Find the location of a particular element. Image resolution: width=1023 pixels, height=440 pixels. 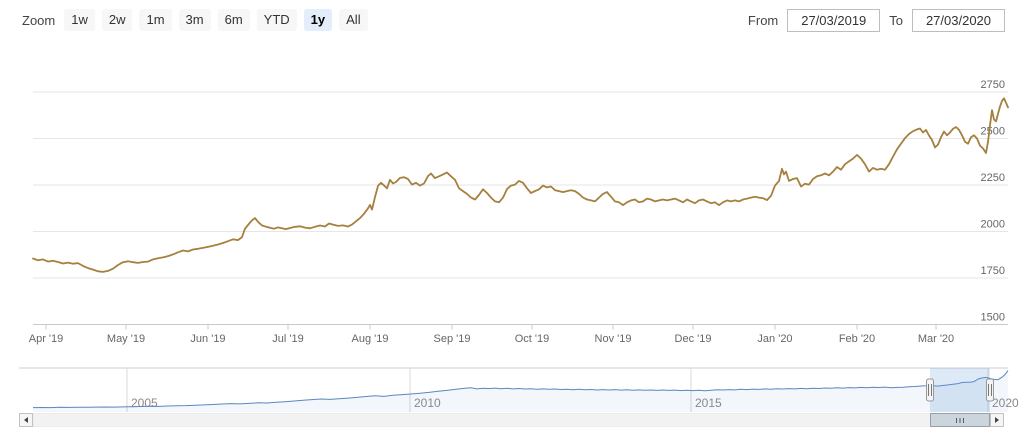

range-selector-toolbar: Zoom 1w 2w 1m 3m 6m YTD 1y All From To is located at coordinates (513, 20).